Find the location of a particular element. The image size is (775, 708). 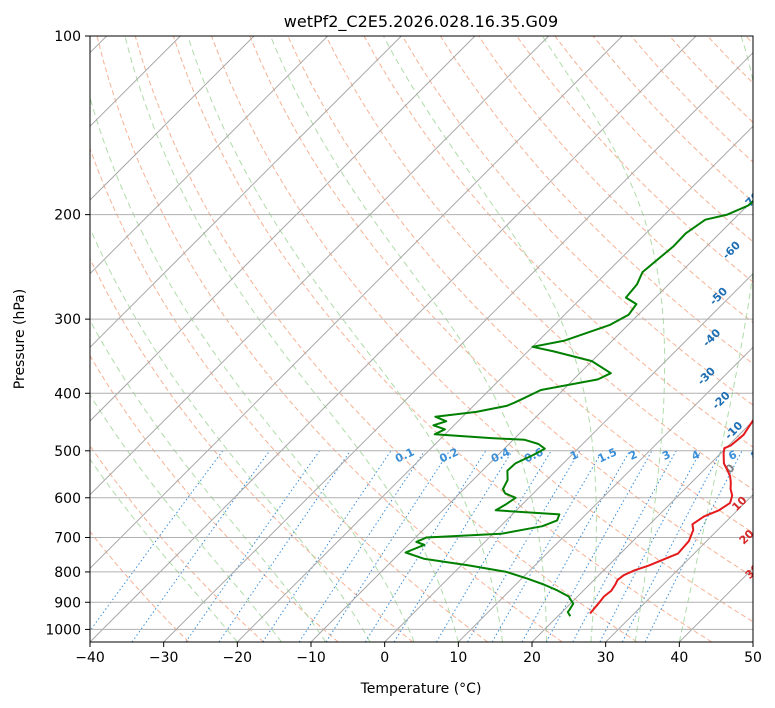

x-tick-label: −30 is located at coordinates (164, 658).